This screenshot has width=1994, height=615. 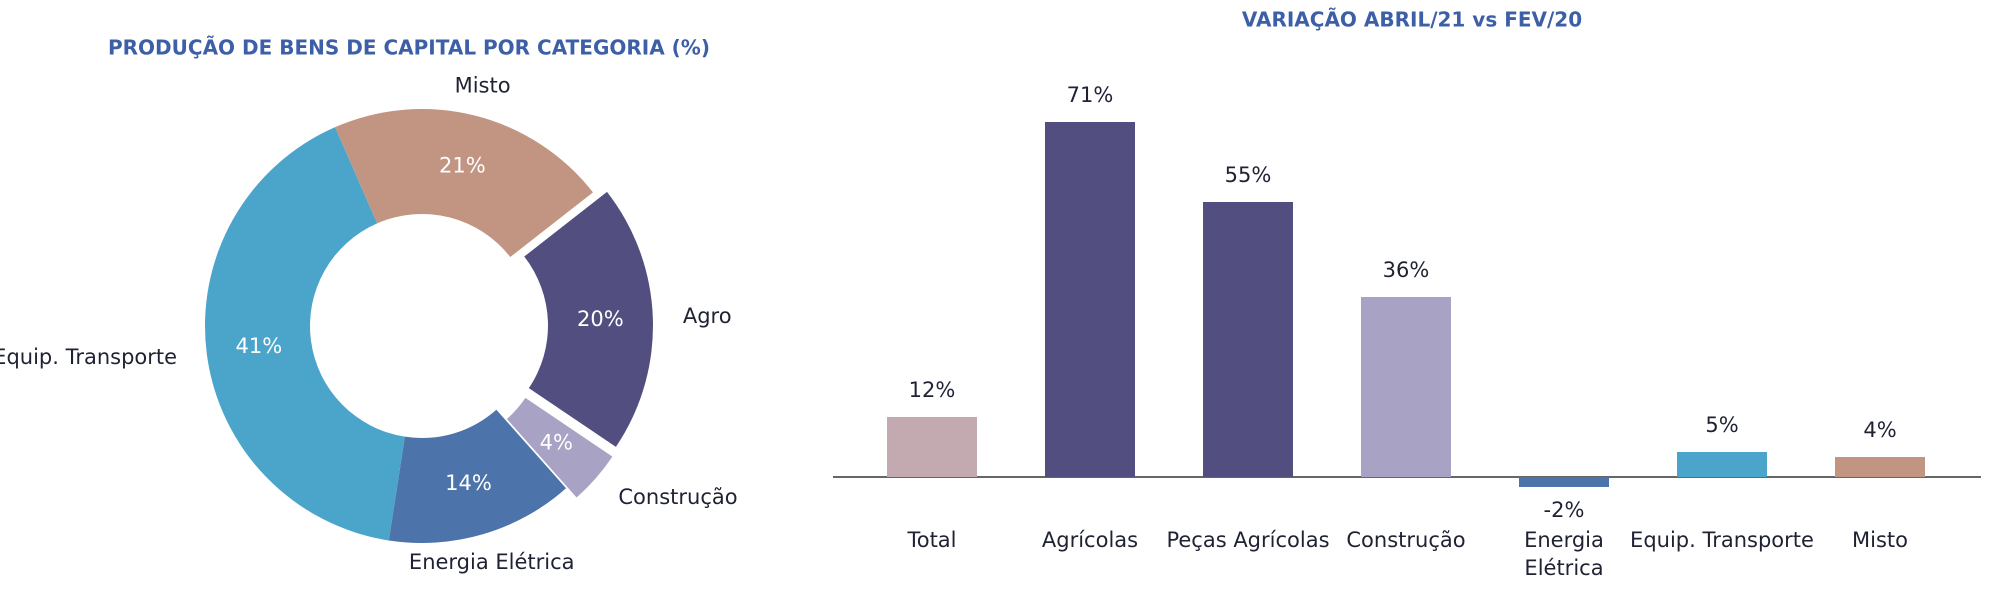 What do you see at coordinates (1564, 510) in the screenshot?
I see `bar-value-label: -2%` at bounding box center [1564, 510].